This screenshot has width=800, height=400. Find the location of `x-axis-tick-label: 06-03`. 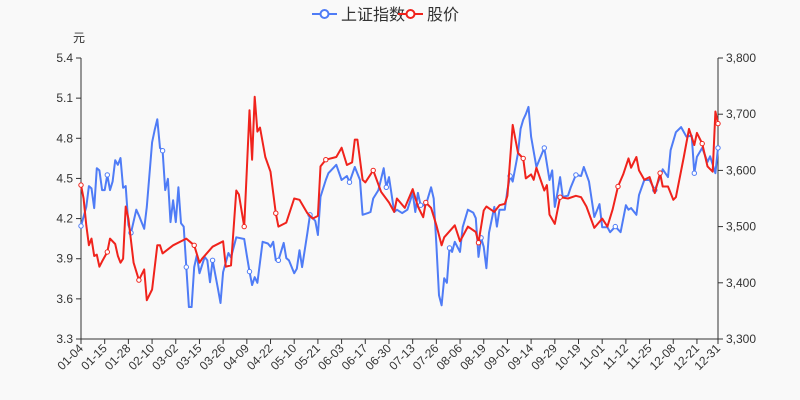

x-axis-tick-label: 06-03 is located at coordinates (331, 357).